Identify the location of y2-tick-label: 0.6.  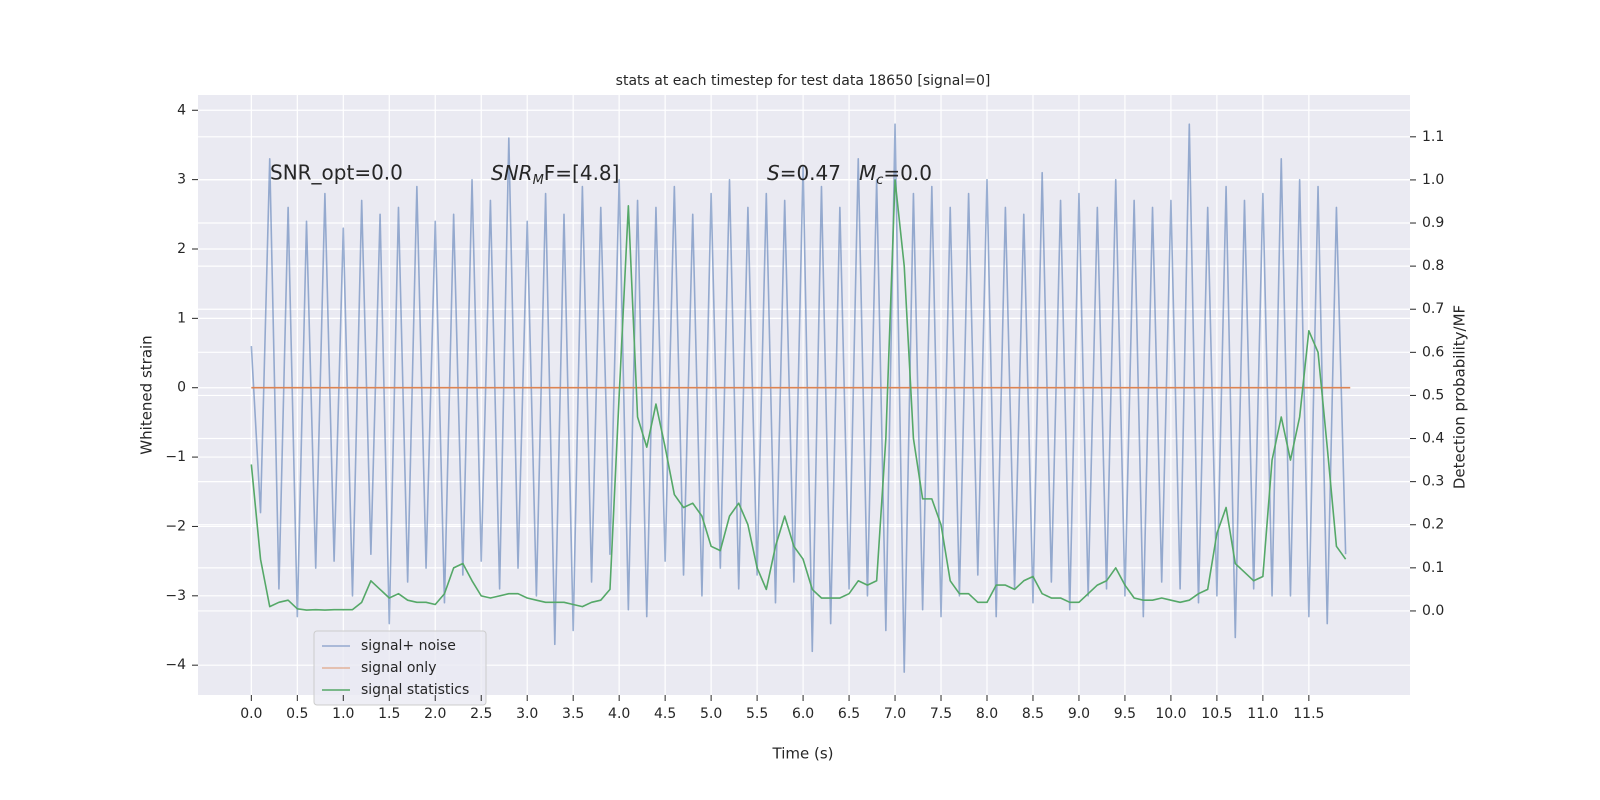
(1433, 352).